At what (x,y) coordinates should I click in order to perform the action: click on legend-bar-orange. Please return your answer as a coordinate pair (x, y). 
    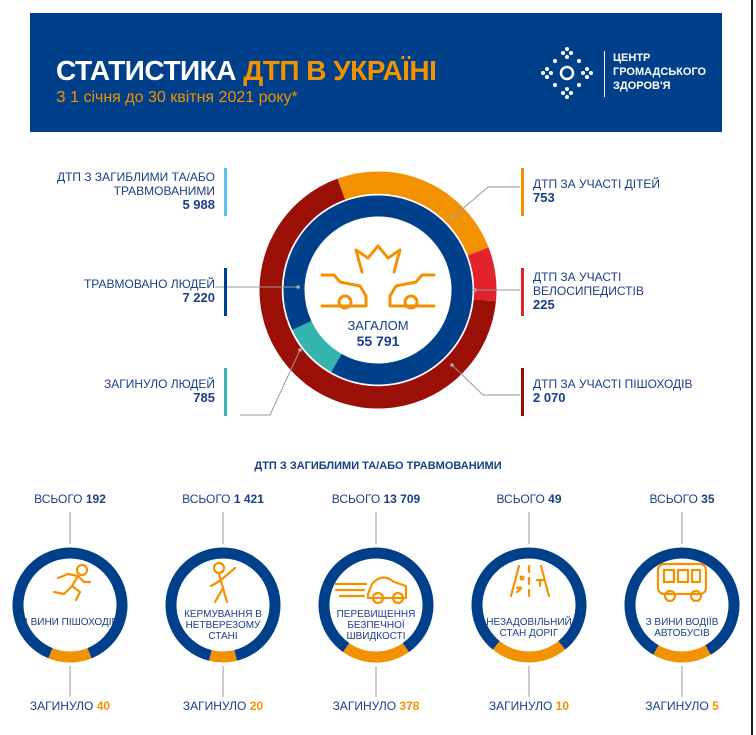
    Looking at the image, I should click on (522, 192).